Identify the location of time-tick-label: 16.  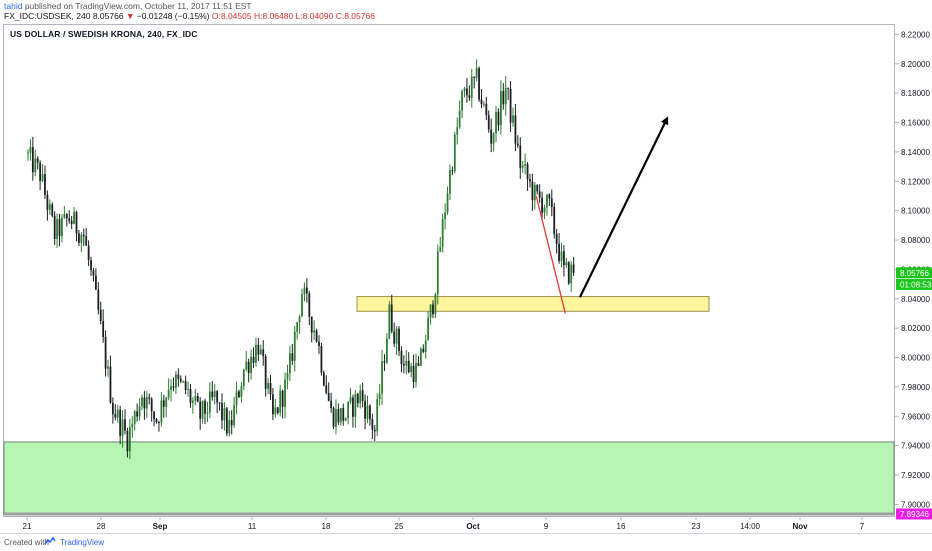
(621, 526).